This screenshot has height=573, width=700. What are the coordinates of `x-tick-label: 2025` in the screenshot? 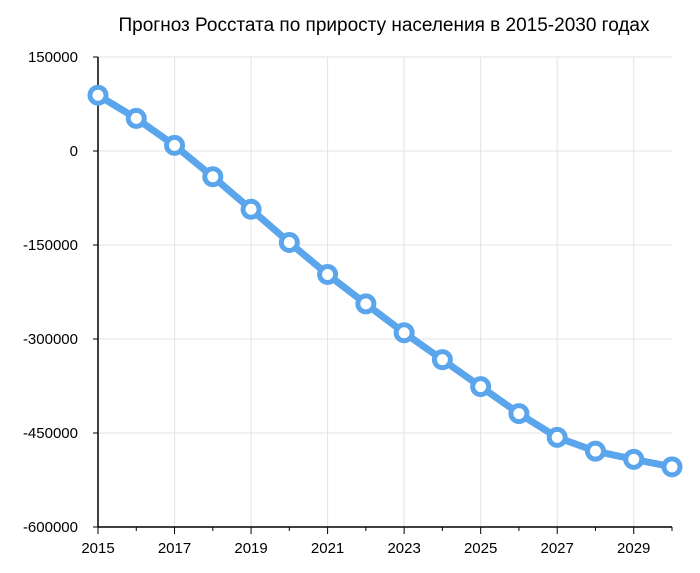 It's located at (480, 548).